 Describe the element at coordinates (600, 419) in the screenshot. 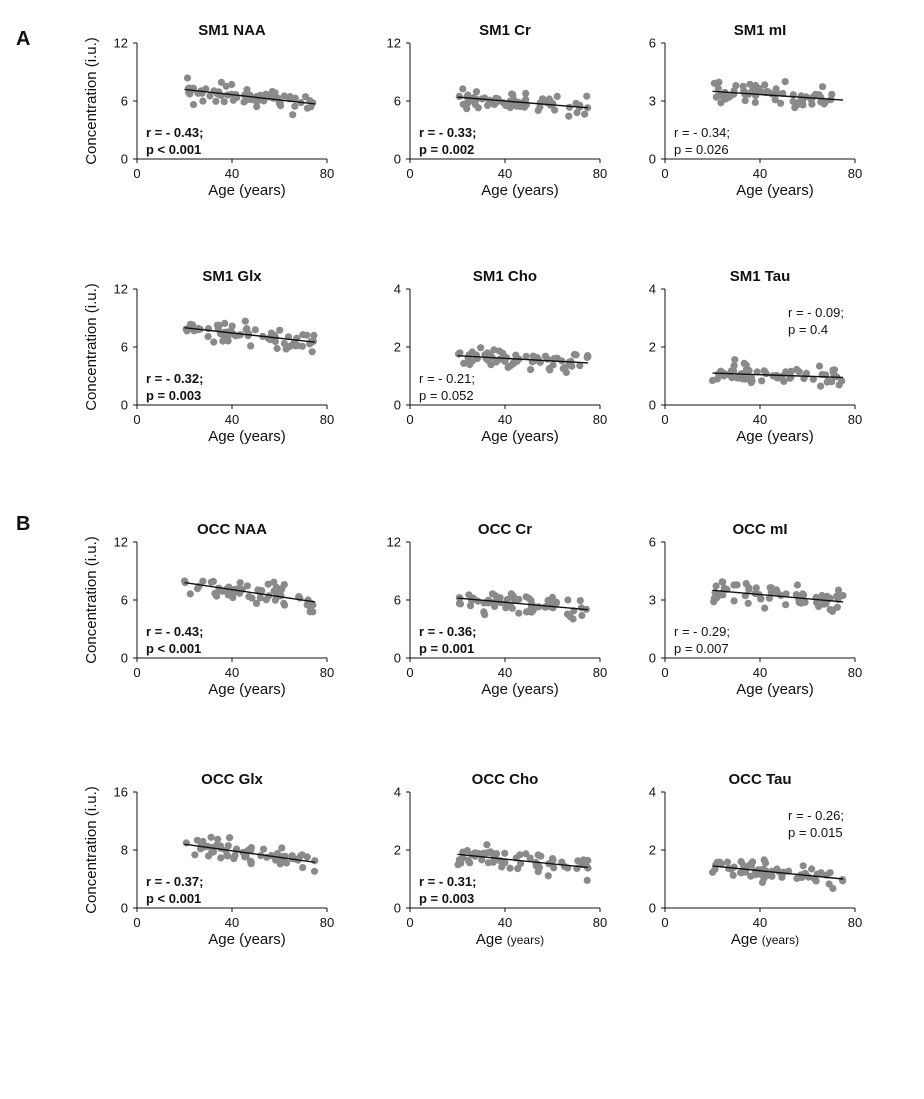

I see `x-tick-label: 80` at that location.